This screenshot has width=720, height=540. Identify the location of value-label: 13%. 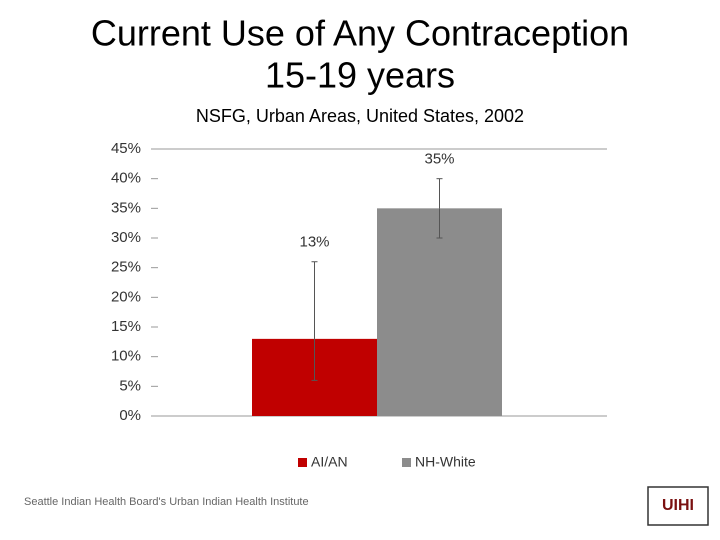
(314, 242).